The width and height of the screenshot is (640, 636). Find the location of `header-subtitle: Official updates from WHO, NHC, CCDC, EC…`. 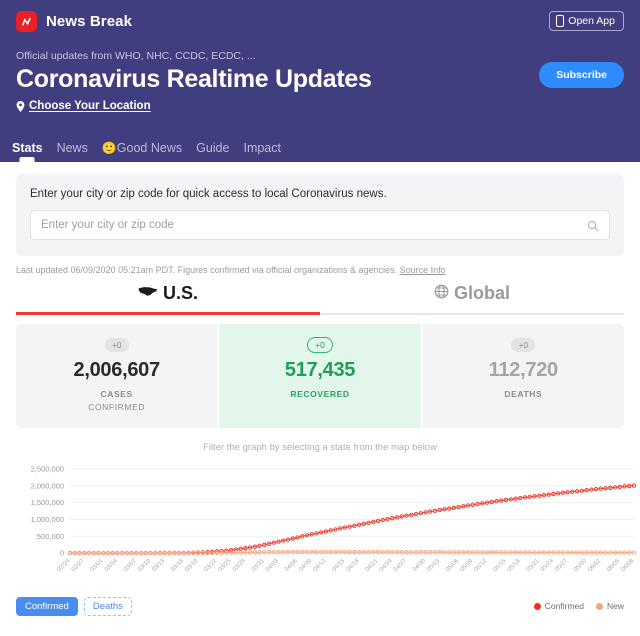

header-subtitle: Official updates from WHO, NHC, CCDC, EC… is located at coordinates (136, 56).